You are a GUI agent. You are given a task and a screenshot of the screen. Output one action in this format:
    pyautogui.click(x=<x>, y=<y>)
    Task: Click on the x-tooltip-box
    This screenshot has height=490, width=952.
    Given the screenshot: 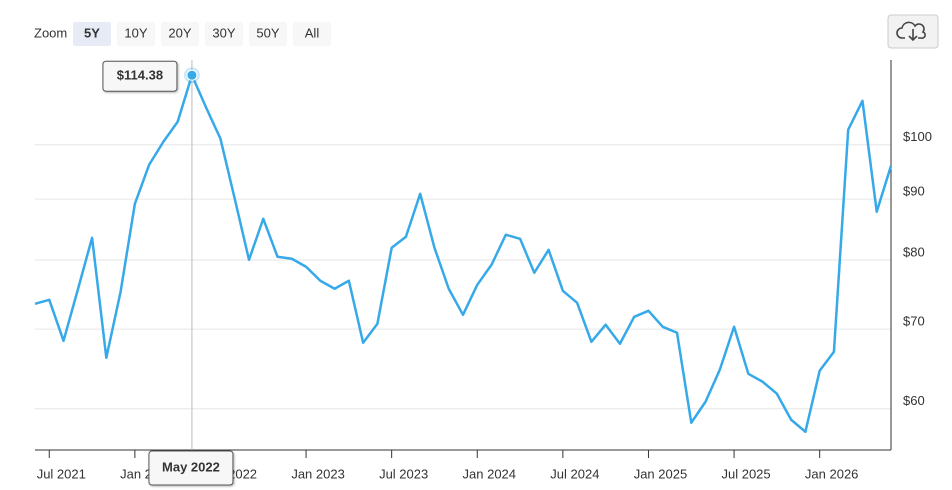 What is the action you would take?
    pyautogui.click(x=191, y=468)
    